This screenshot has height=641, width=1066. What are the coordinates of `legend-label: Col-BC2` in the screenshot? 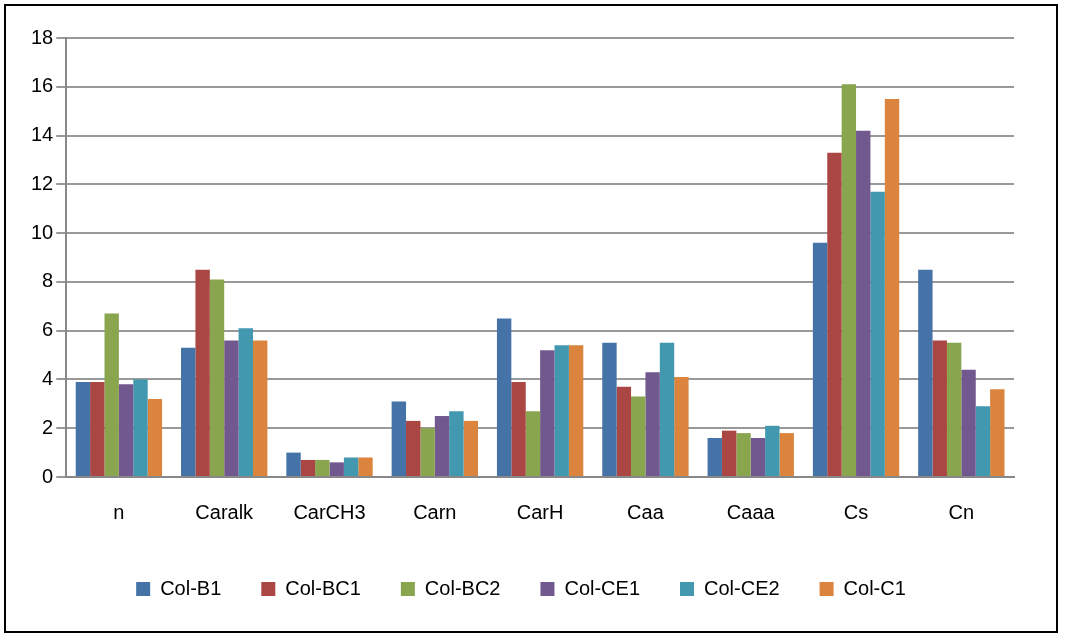 It's located at (462, 587).